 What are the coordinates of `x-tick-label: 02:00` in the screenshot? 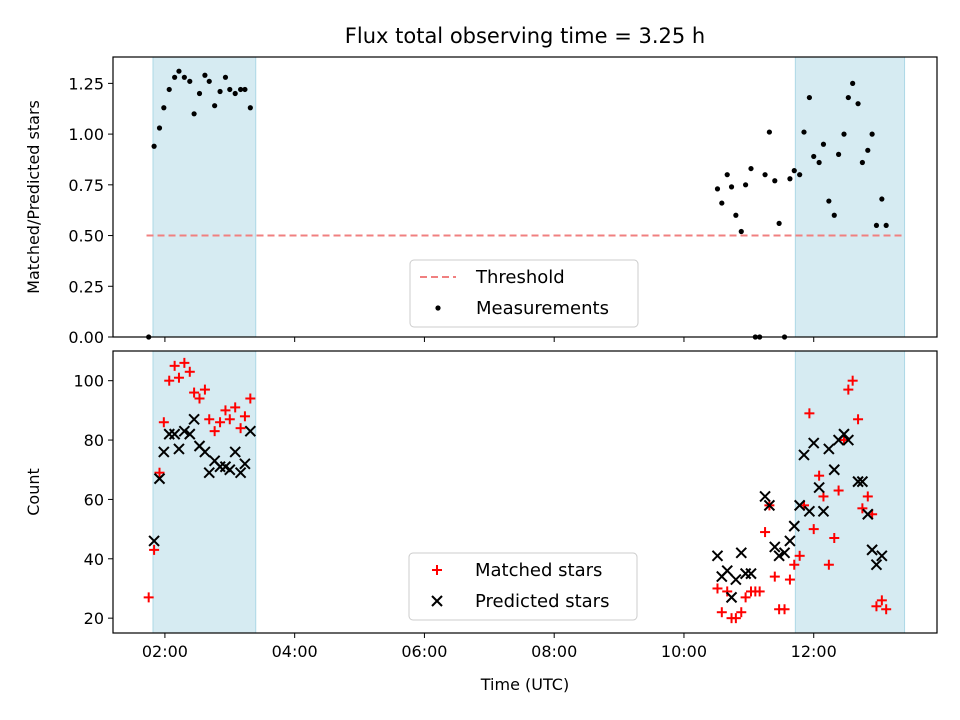 It's located at (165, 651).